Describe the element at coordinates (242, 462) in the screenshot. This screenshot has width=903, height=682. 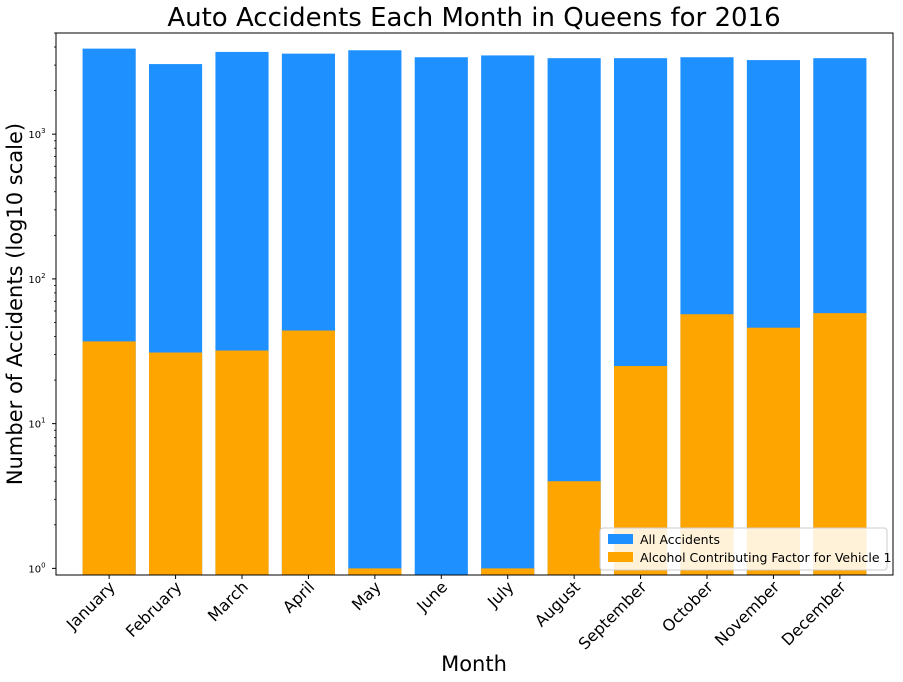
I see `bar-series1-march` at that location.